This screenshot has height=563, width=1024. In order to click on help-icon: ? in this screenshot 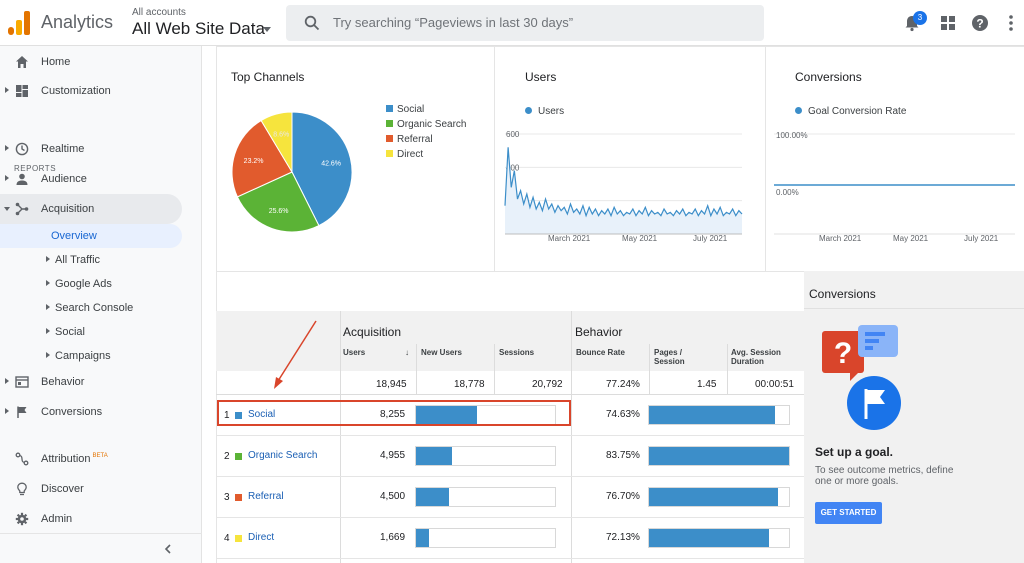, I will do `click(980, 23)`.